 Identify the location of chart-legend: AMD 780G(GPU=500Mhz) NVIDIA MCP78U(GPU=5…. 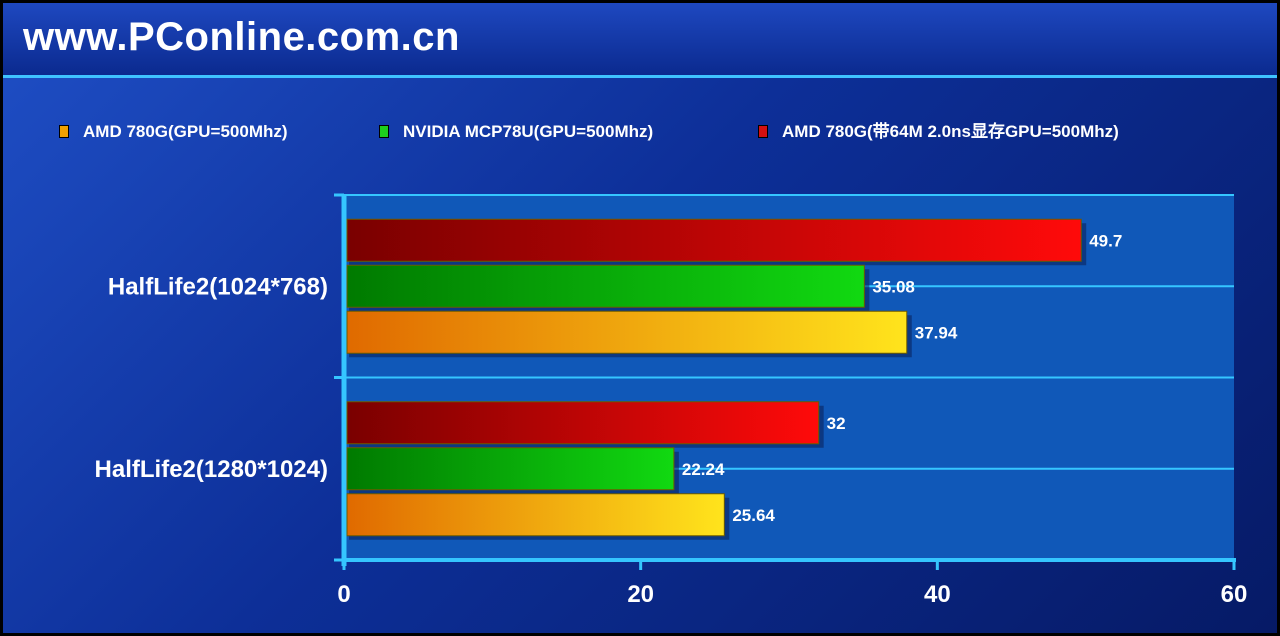
(640, 135).